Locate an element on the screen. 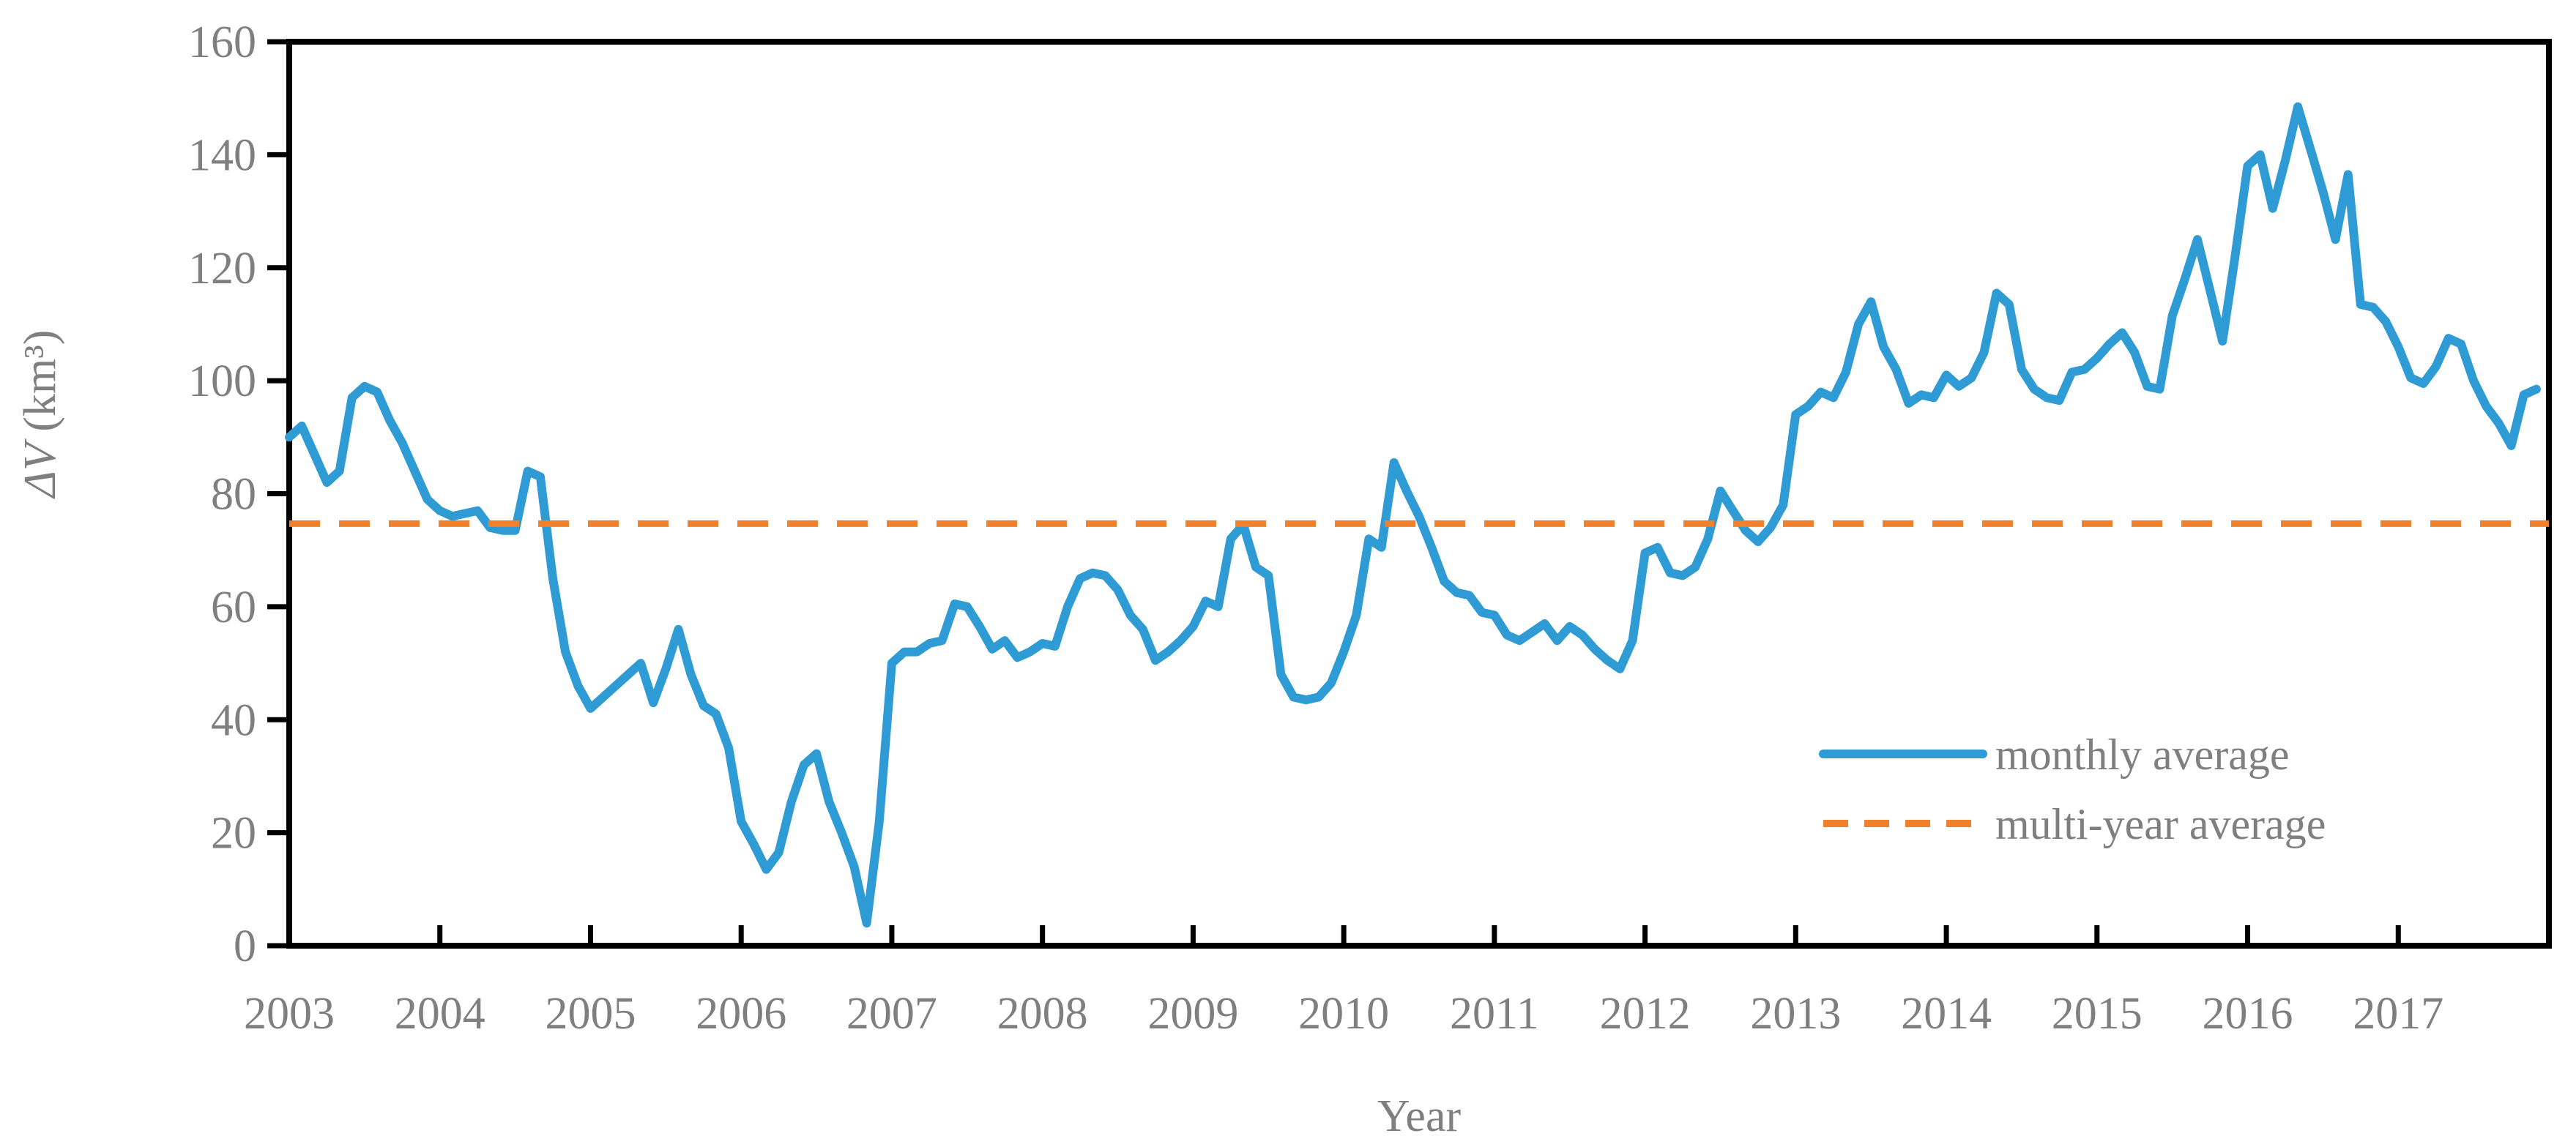  x-tick-label: 2006 is located at coordinates (741, 1014).